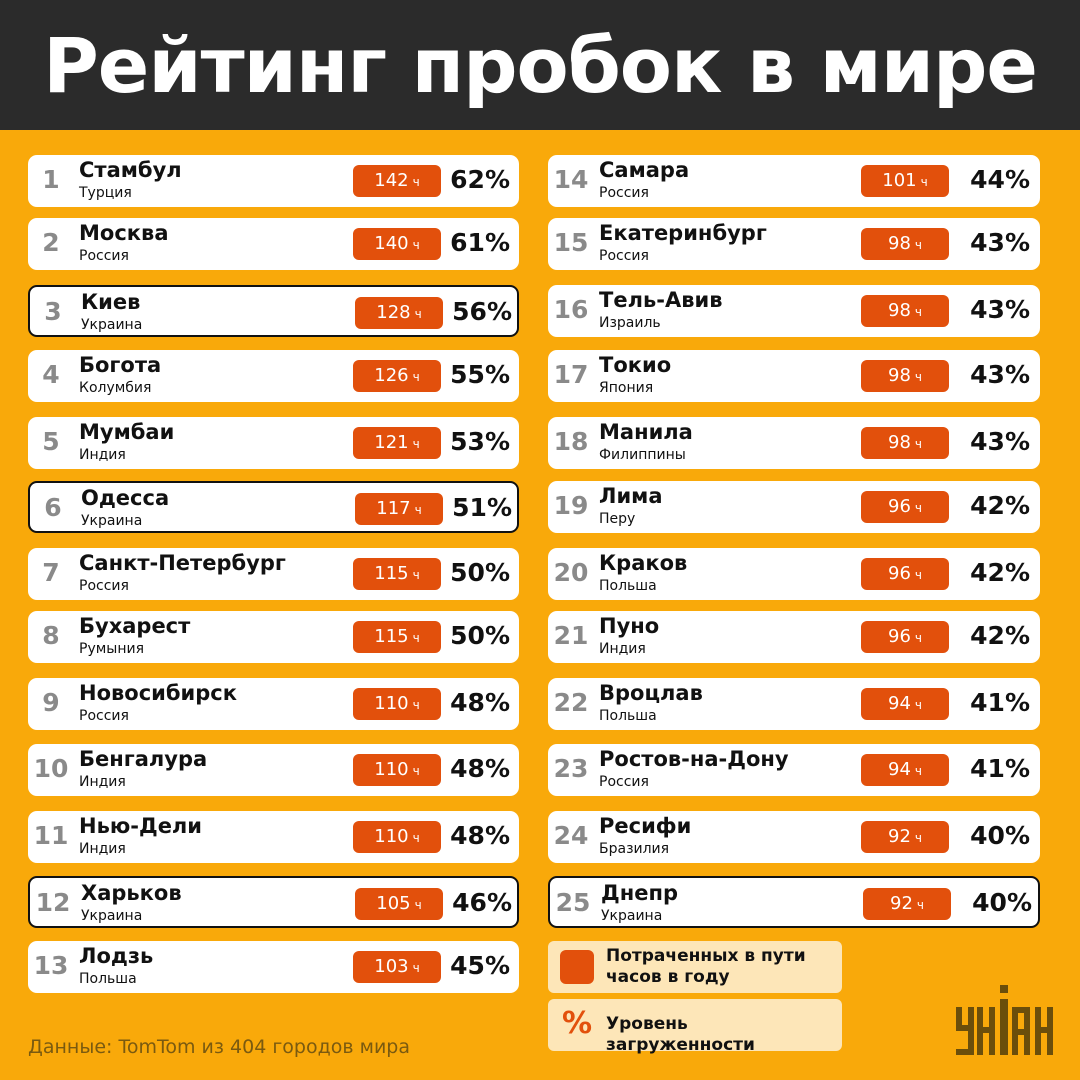  I want to click on city-row: 24 Ресифи Бразилия 92 ч 40%, so click(794, 837).